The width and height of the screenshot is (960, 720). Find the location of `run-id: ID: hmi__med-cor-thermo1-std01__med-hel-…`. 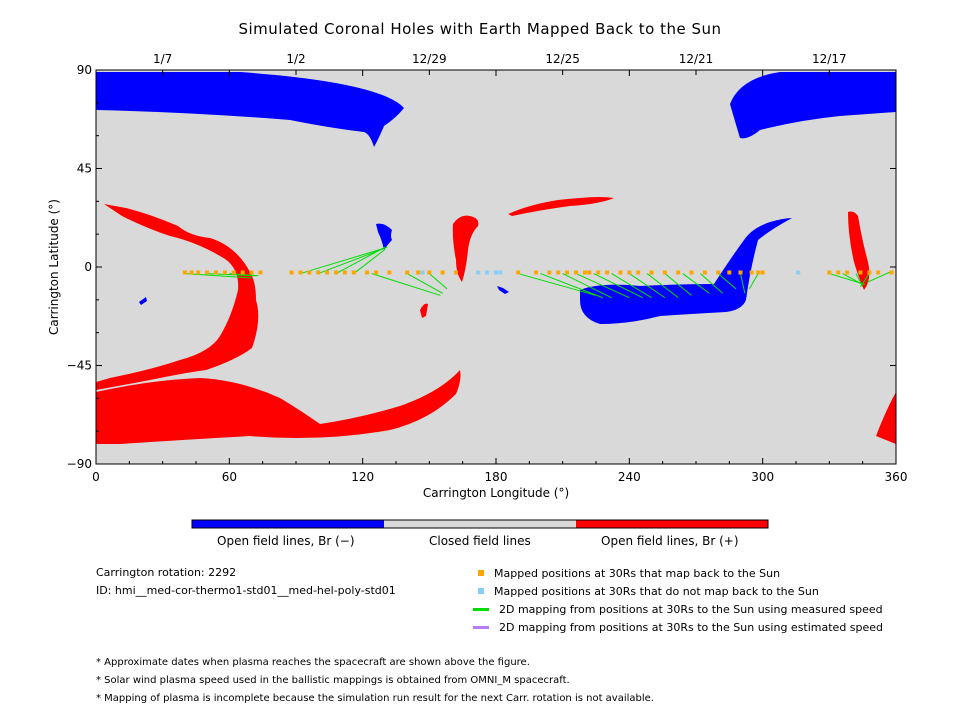

run-id: ID: hmi__med-cor-thermo1-std01__med-hel-… is located at coordinates (246, 590).